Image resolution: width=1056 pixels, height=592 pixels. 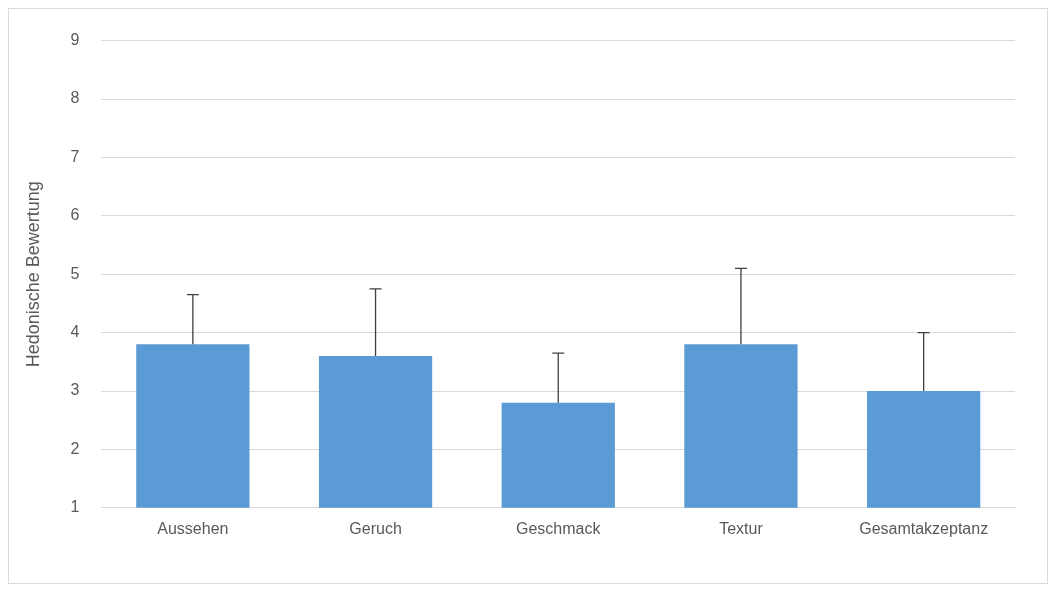 What do you see at coordinates (75, 215) in the screenshot?
I see `y-tick-label: 6` at bounding box center [75, 215].